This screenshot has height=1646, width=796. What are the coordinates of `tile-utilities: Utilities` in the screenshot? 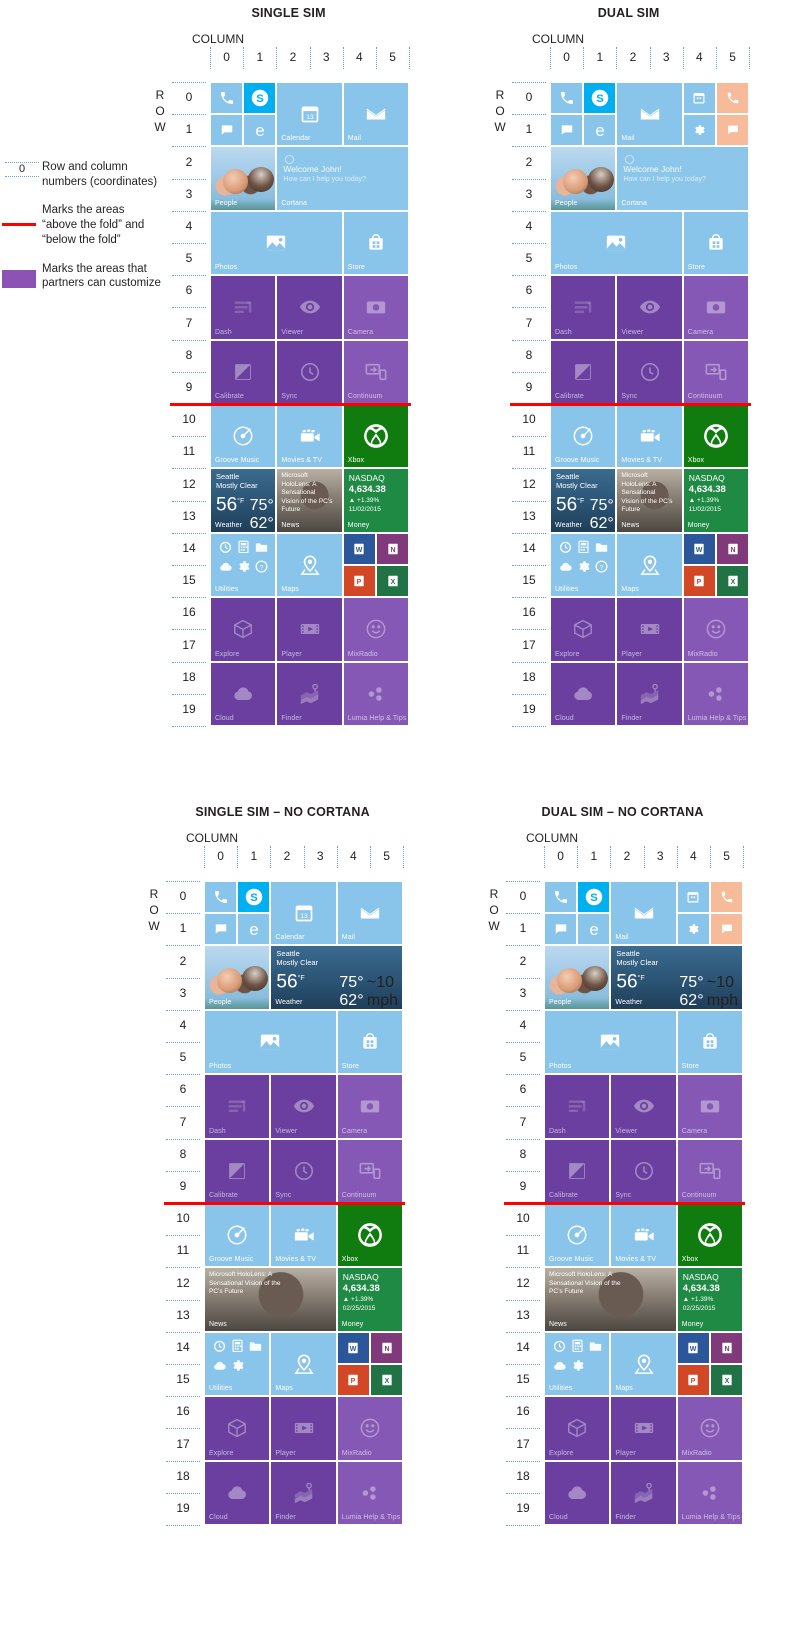 It's located at (577, 1364).